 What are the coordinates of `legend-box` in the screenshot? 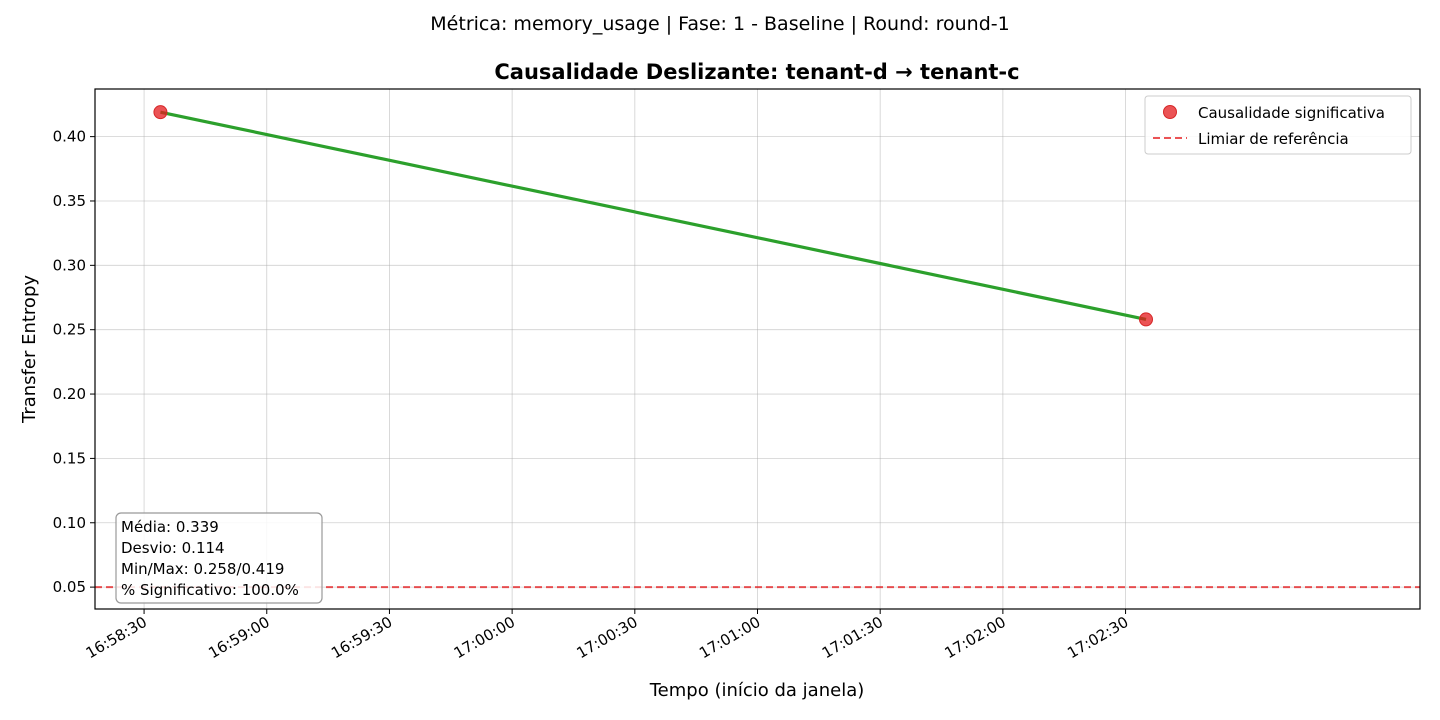 It's located at (1278, 125).